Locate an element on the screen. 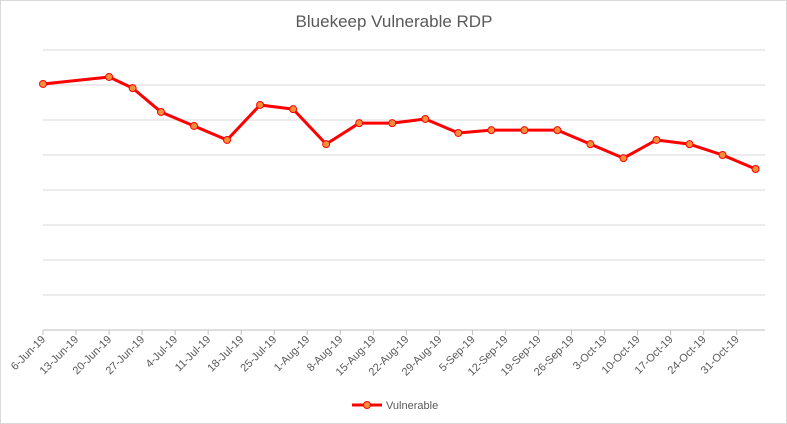  chart-title: Bluekeep Vulnerable RDP is located at coordinates (394, 21).